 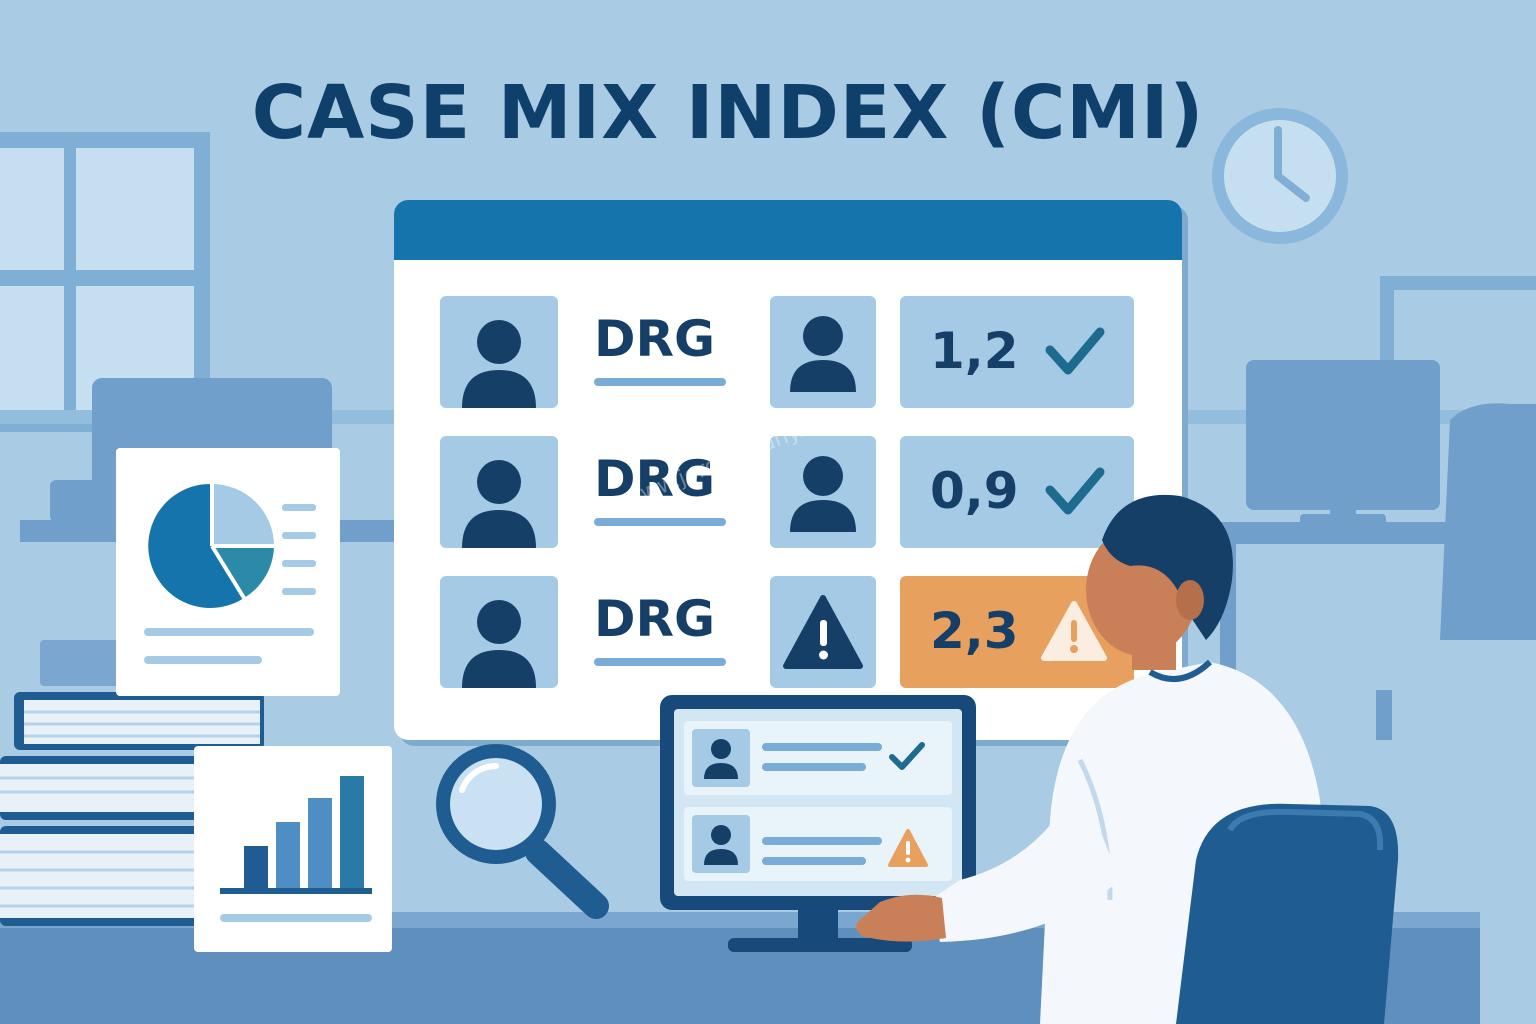 What do you see at coordinates (974, 491) in the screenshot?
I see `cmi-value: 0,9` at bounding box center [974, 491].